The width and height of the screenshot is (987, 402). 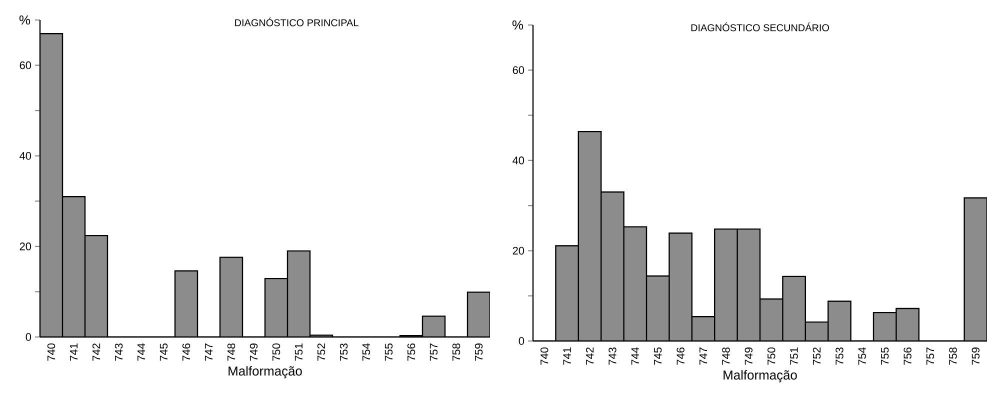 What do you see at coordinates (760, 27) in the screenshot?
I see `chart-title: DIAGNÓSTICO SECUNDÁRIO` at bounding box center [760, 27].